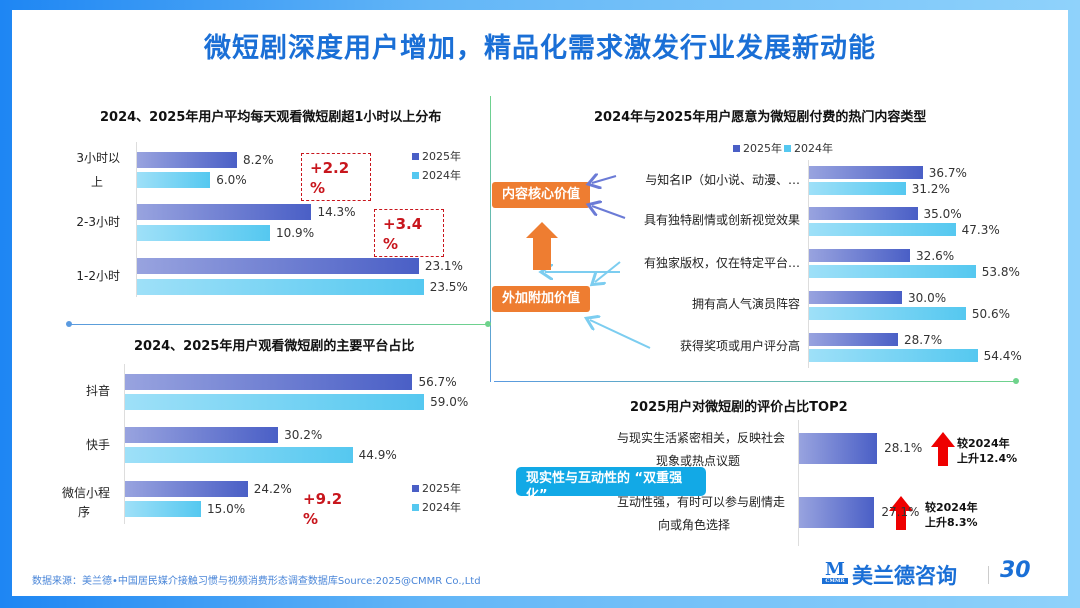  I want to click on chart2-category: 抖音, so click(97, 391).